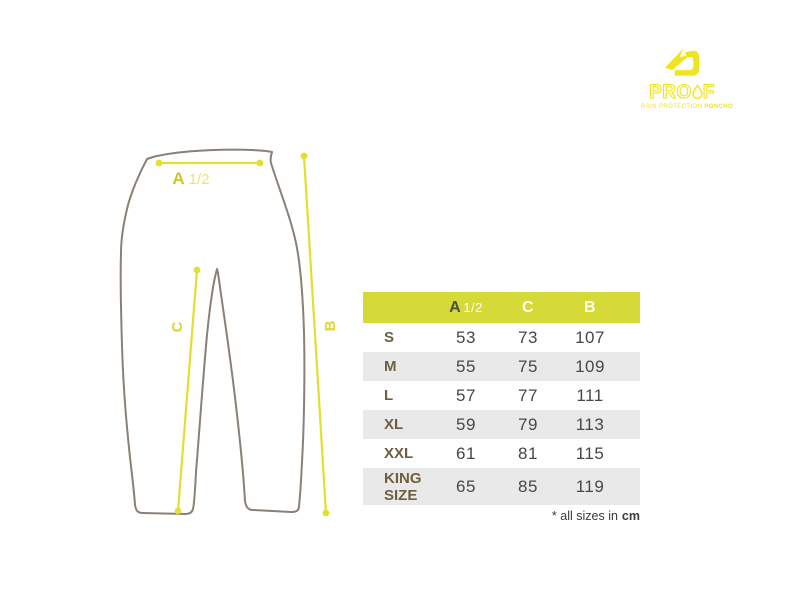  Describe the element at coordinates (501, 453) in the screenshot. I see `size-row-xxl: XXL 61 81 115` at that location.